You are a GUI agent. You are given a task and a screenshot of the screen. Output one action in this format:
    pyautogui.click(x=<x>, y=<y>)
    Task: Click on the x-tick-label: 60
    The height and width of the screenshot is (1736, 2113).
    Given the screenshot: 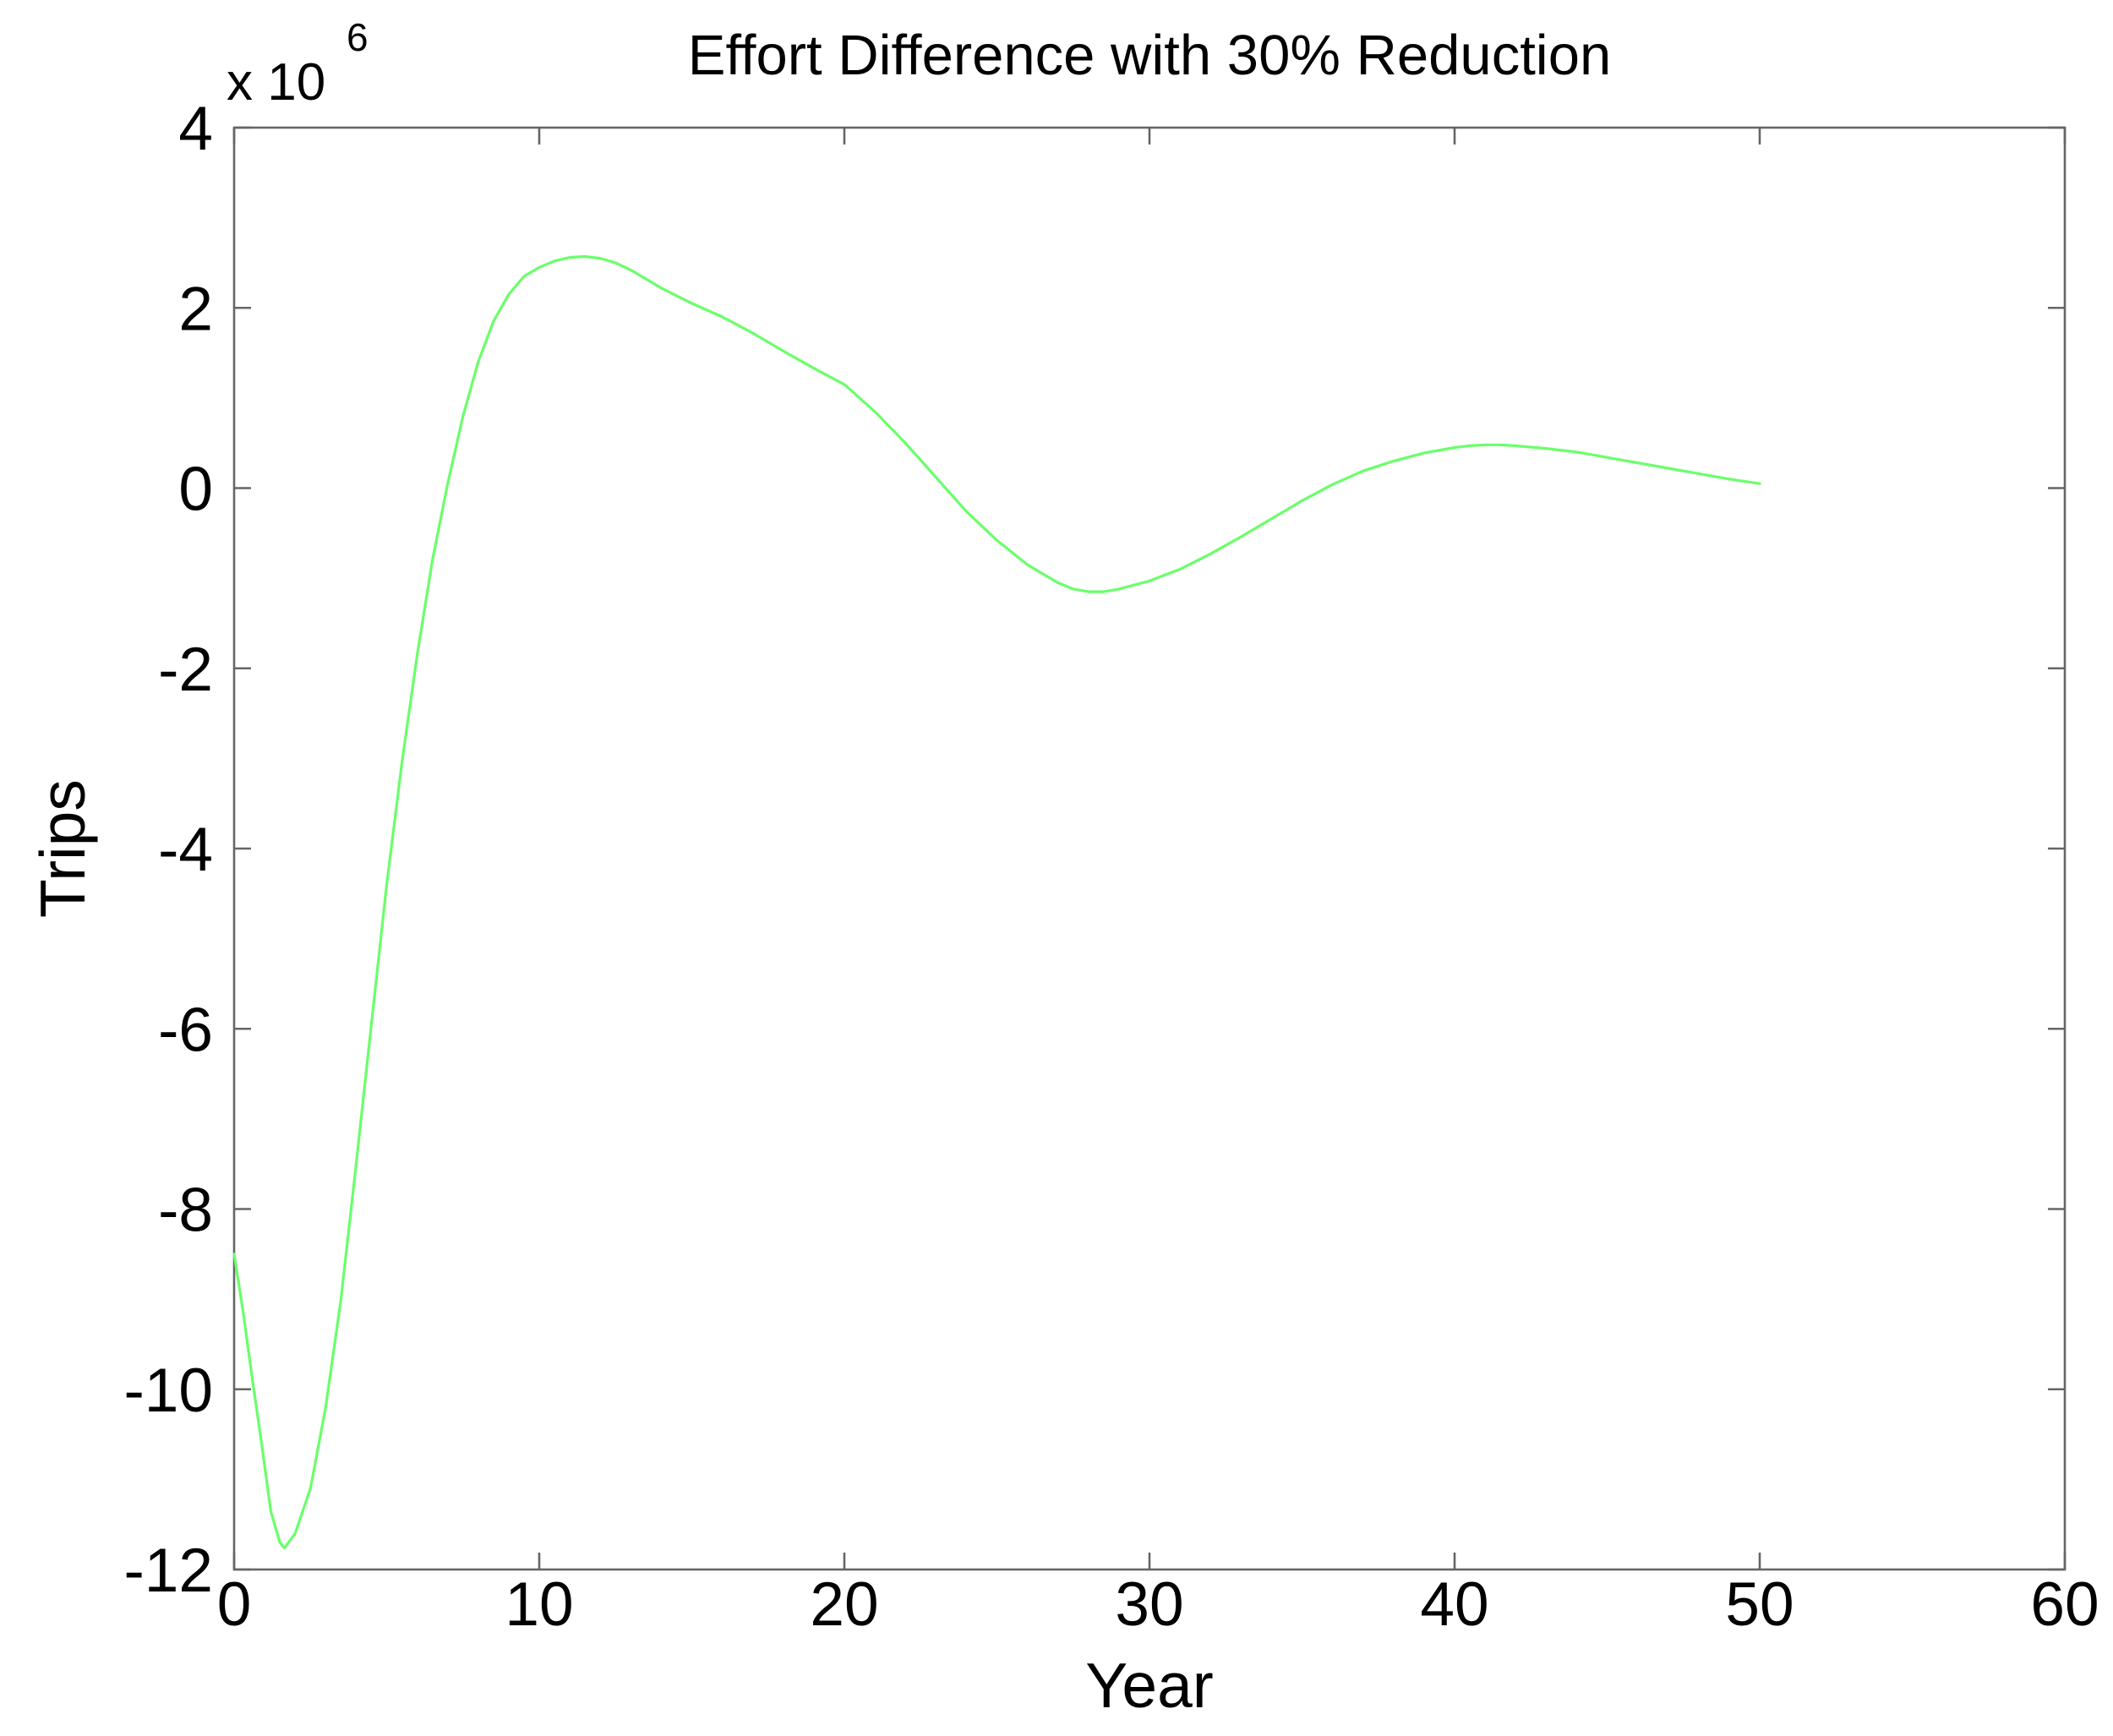 What is the action you would take?
    pyautogui.click(x=2064, y=1604)
    